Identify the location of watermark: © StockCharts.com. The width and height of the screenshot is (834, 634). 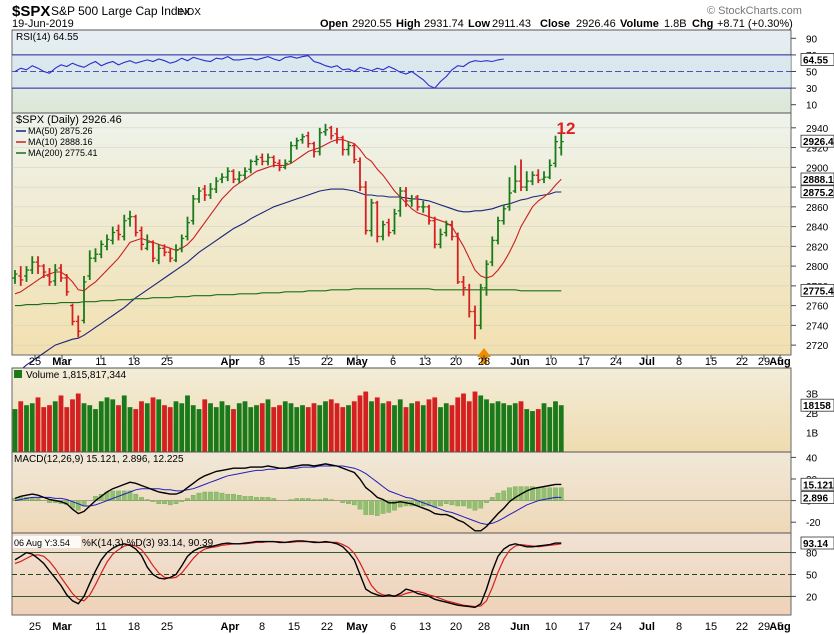
(754, 11).